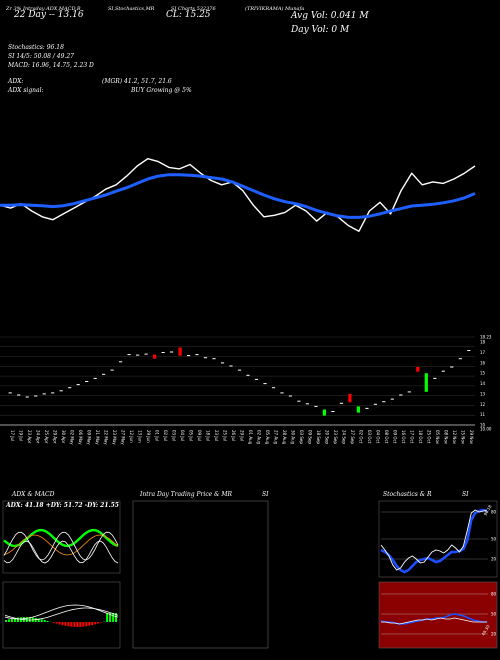  What do you see at coordinates (301, 437) in the screenshot?
I see `x-tick-label: 03 Sep` at bounding box center [301, 437].